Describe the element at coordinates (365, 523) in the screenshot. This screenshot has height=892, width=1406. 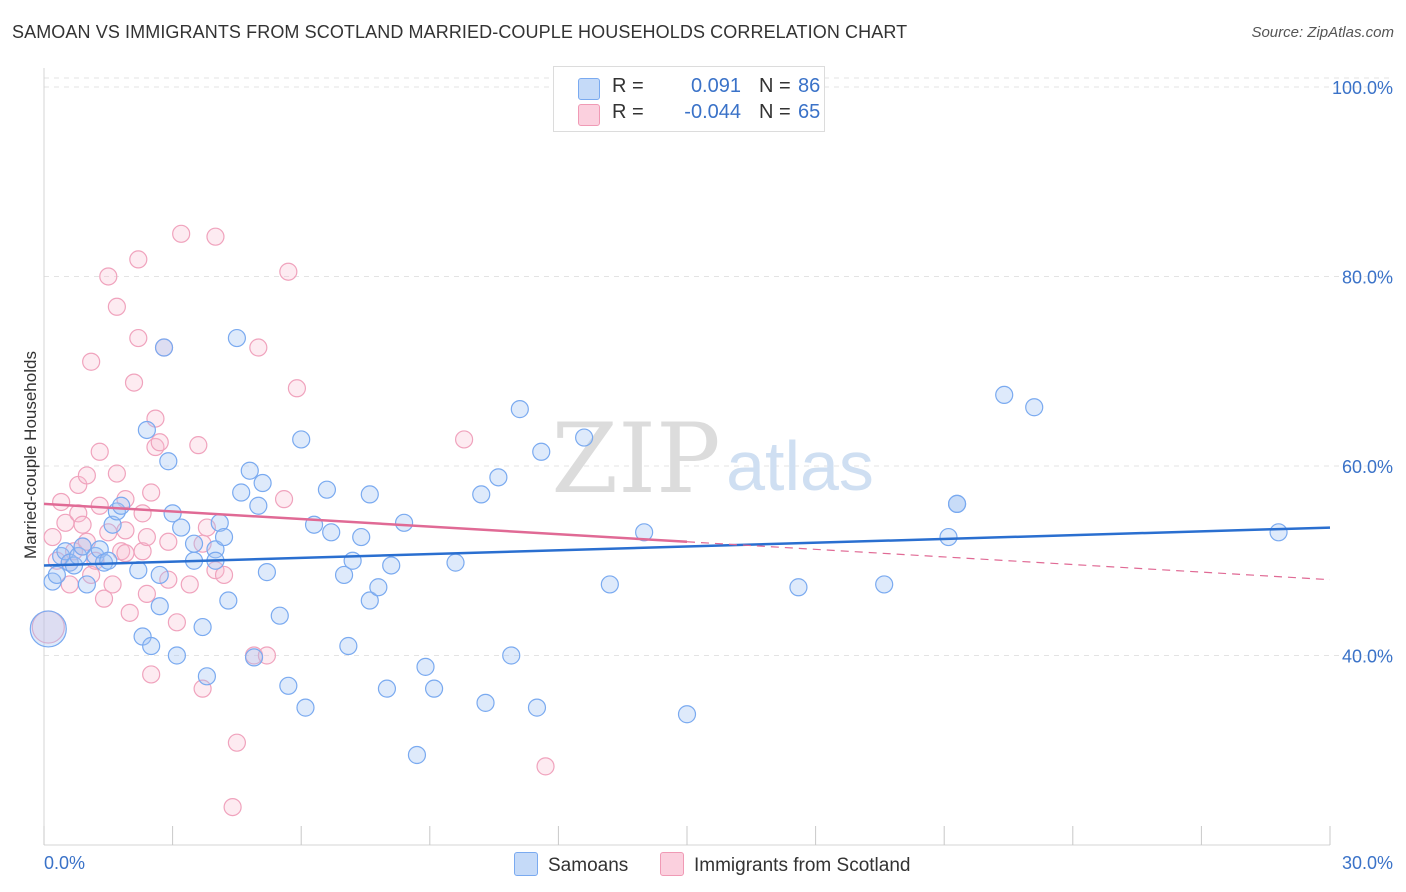
I see `scotland-trend-line` at that location.